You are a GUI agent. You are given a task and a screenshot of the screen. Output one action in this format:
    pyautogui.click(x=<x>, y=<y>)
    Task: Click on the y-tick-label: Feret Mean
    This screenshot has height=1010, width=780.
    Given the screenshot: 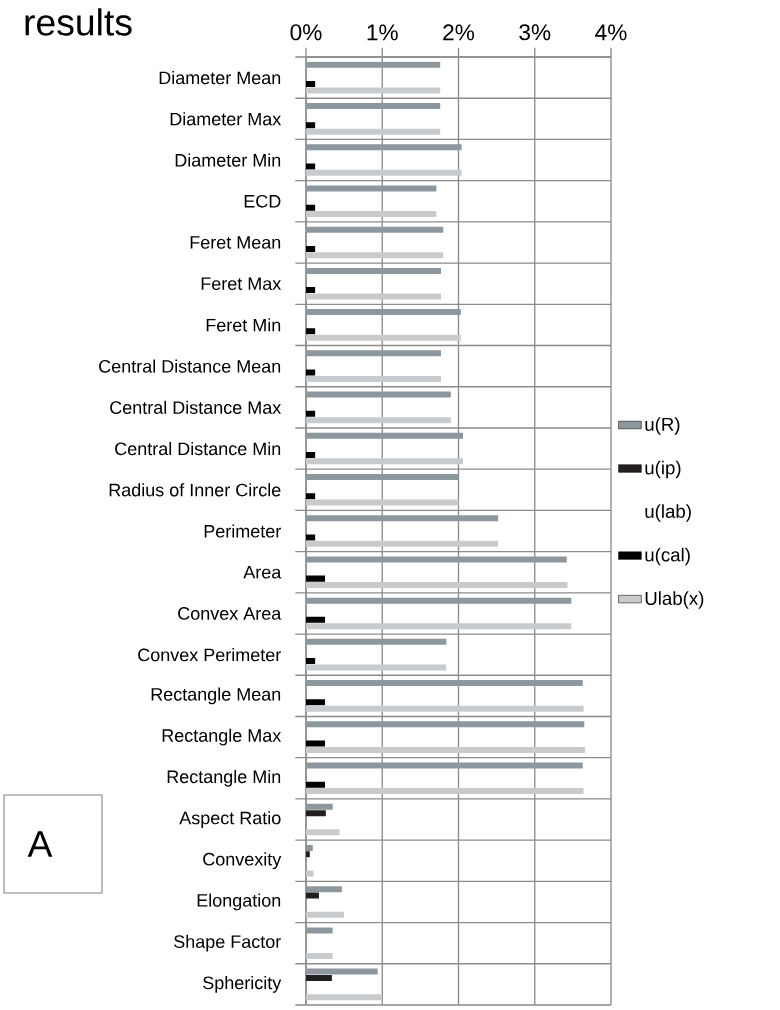 What is the action you would take?
    pyautogui.click(x=235, y=242)
    